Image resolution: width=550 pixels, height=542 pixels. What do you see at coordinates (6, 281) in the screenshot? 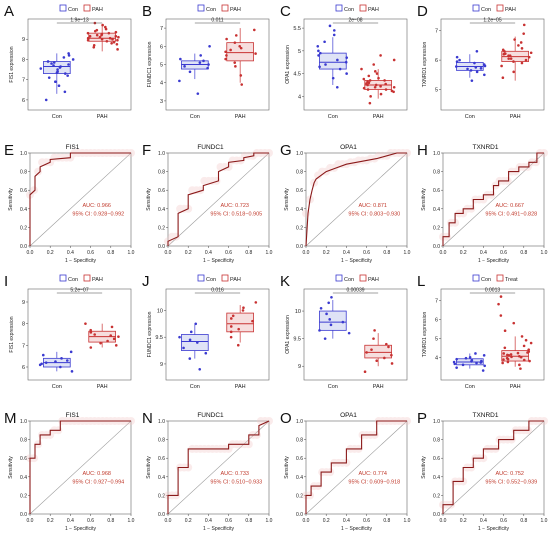
I see `panel-letter: I` at bounding box center [6, 281].